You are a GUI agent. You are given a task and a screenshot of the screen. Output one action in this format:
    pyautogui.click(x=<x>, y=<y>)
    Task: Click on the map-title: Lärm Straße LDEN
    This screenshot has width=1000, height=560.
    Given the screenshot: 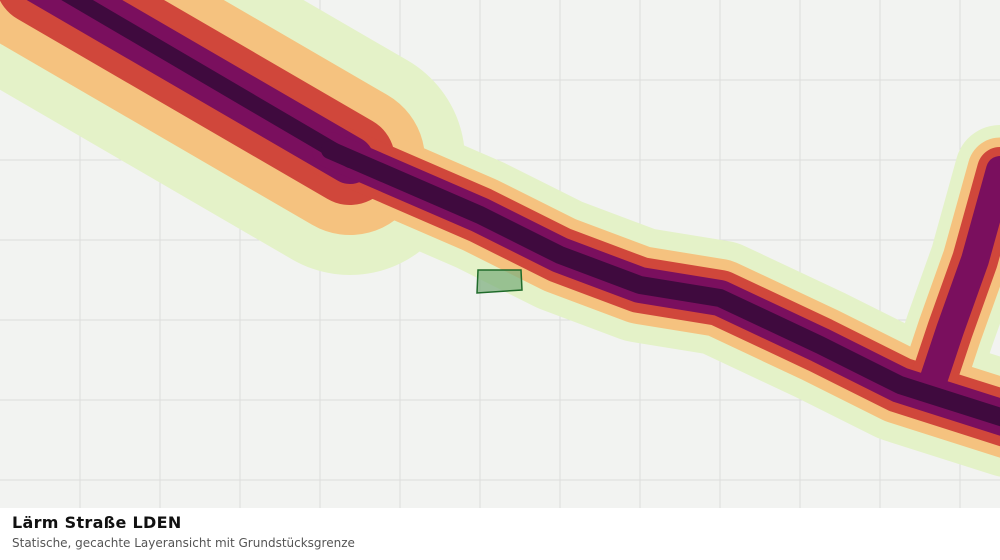 What is the action you would take?
    pyautogui.click(x=97, y=522)
    